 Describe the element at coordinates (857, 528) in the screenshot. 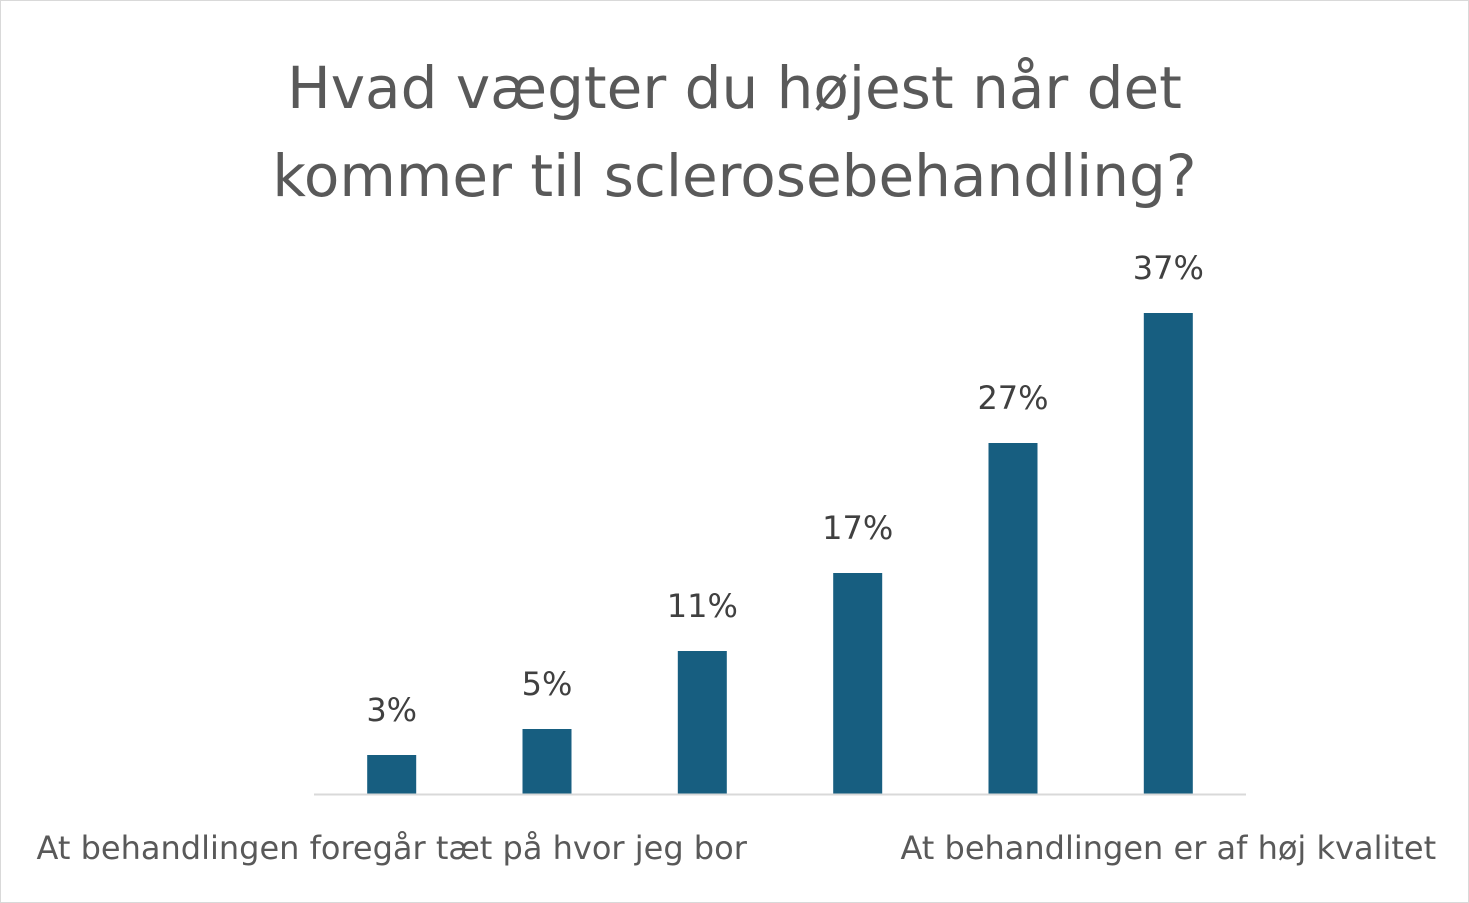

I see `data-label-4: 17%` at that location.